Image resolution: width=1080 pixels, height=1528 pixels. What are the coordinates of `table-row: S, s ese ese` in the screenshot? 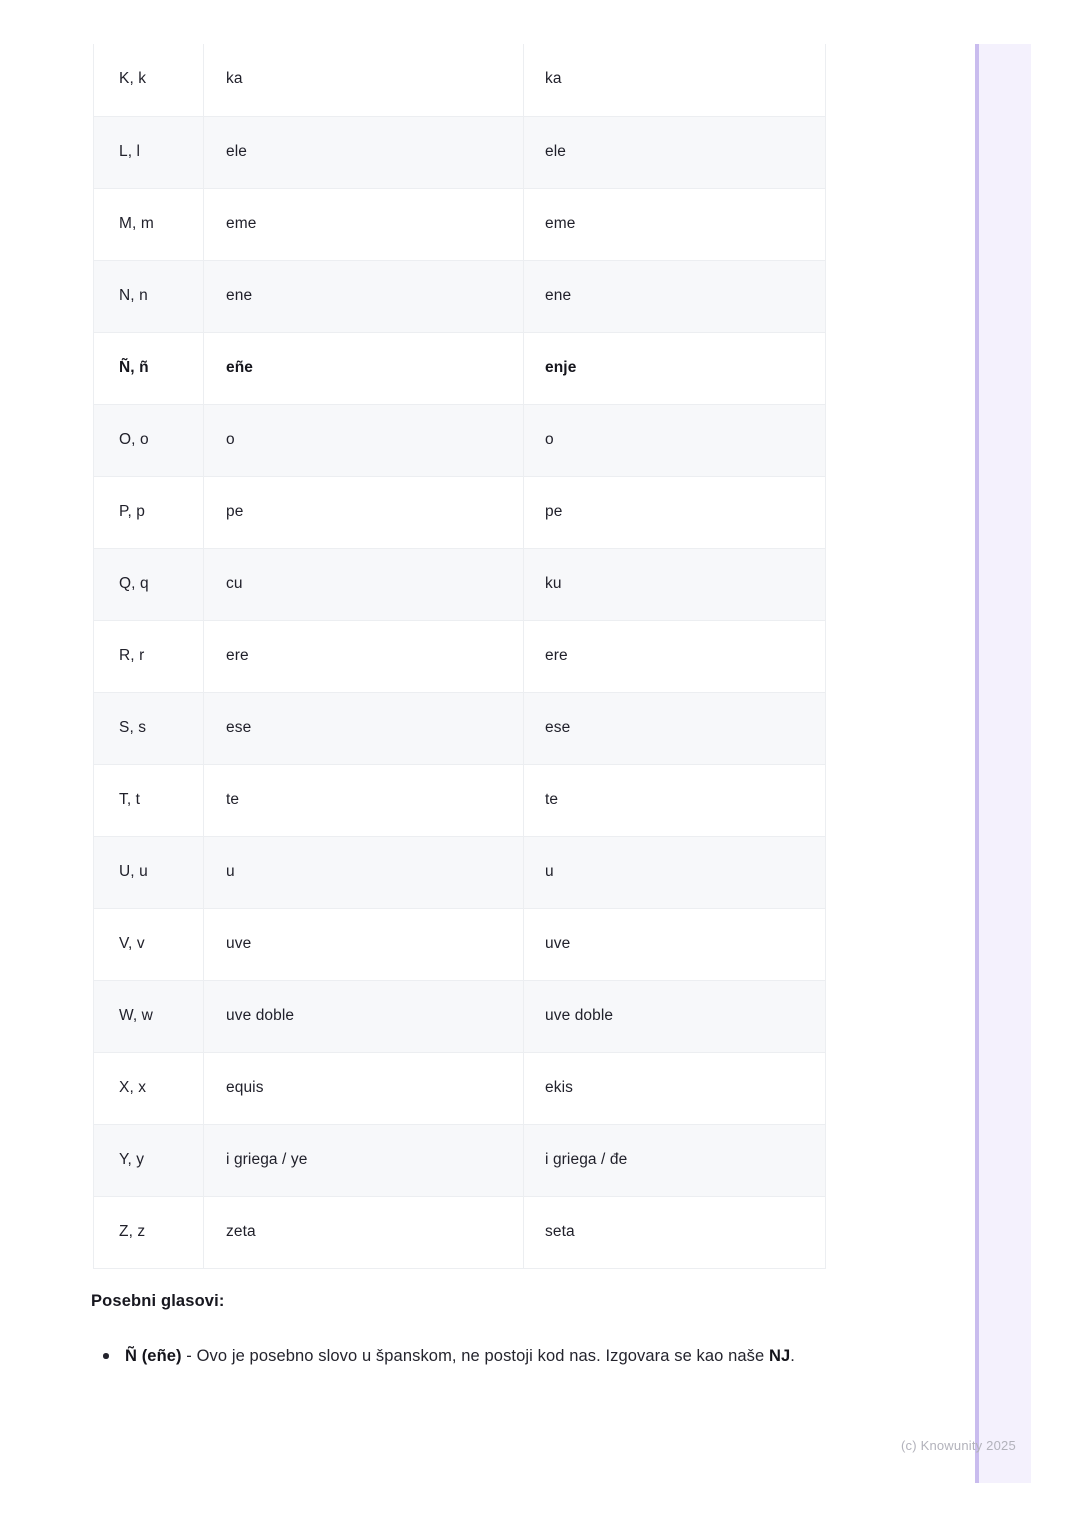 It's located at (459, 728).